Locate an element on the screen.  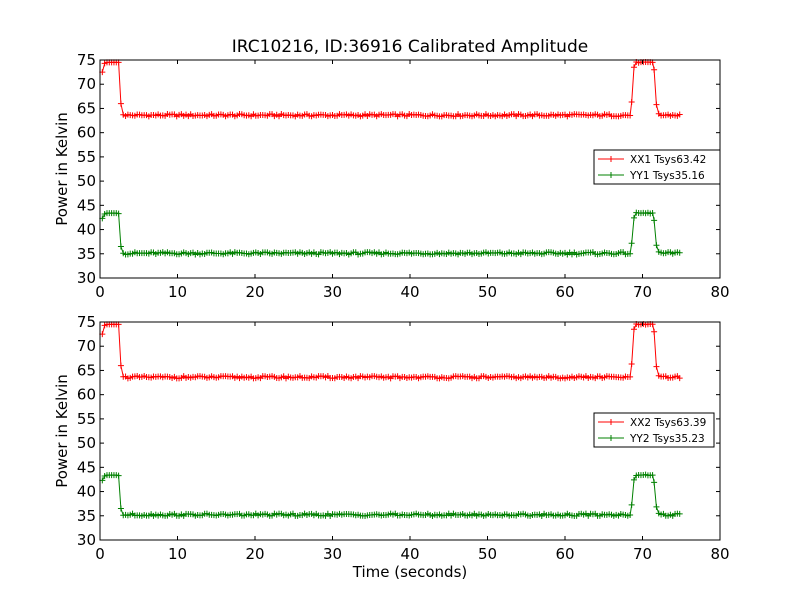
y-tick-label: 65 is located at coordinates (86, 108).